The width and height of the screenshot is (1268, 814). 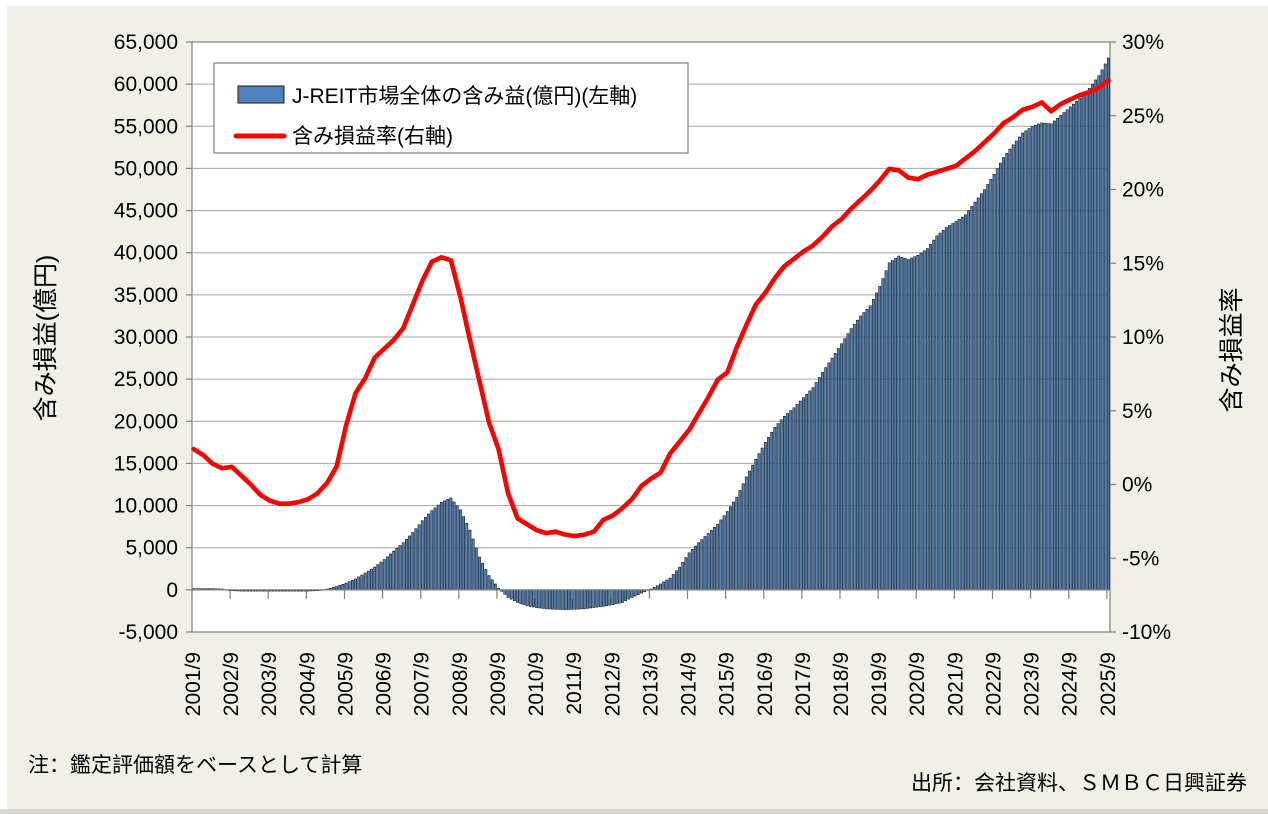 I want to click on y-left-tick-label: 45,000, so click(x=146, y=211).